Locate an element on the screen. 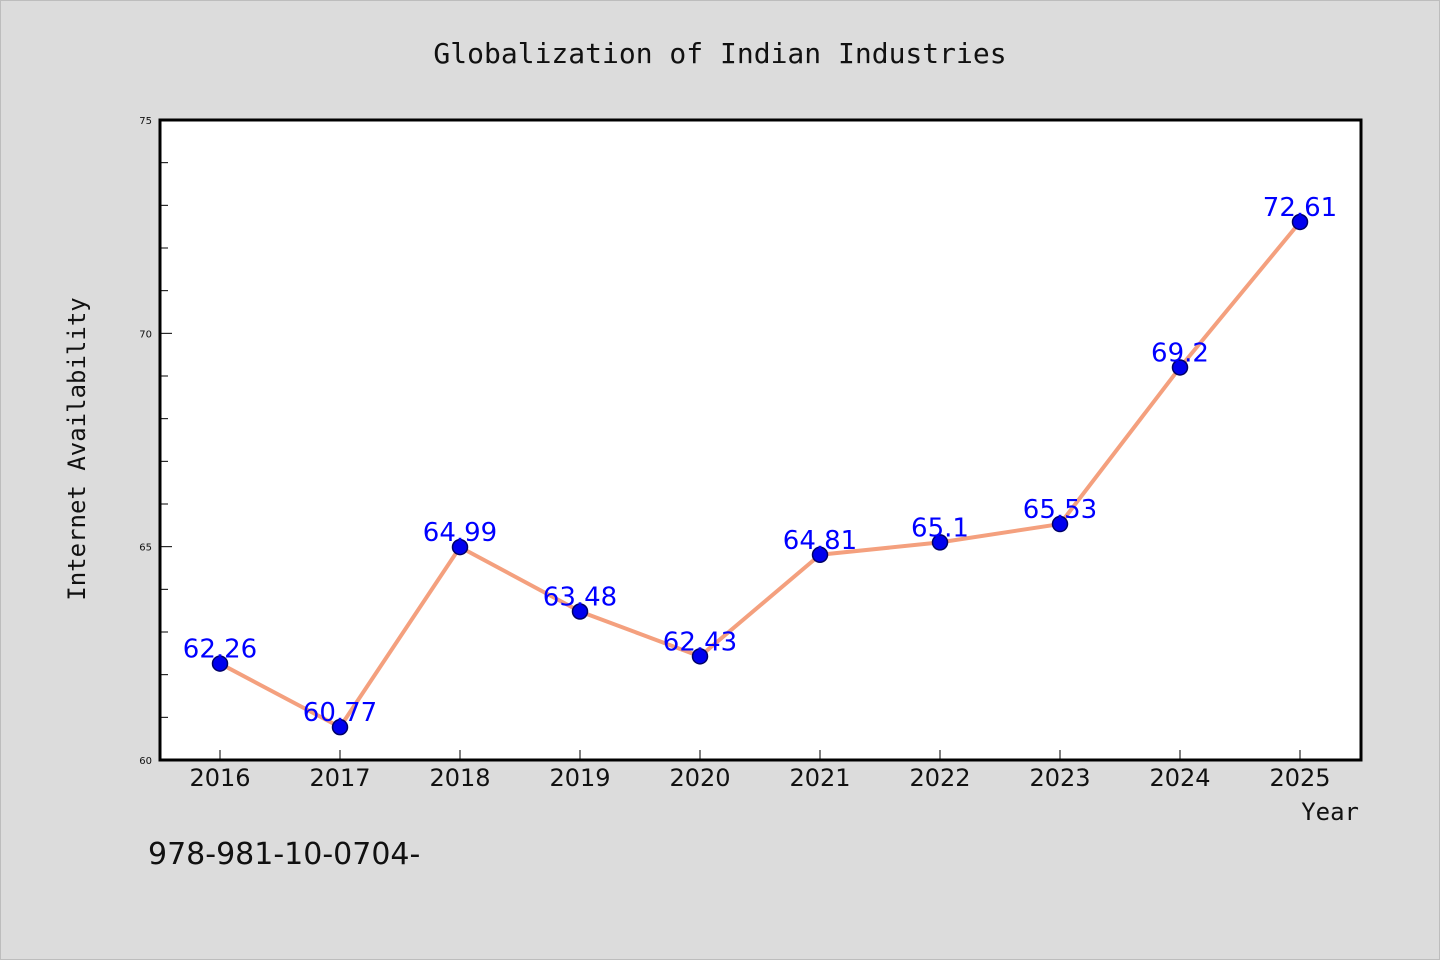  x-tick-label: 2022 is located at coordinates (939, 778).